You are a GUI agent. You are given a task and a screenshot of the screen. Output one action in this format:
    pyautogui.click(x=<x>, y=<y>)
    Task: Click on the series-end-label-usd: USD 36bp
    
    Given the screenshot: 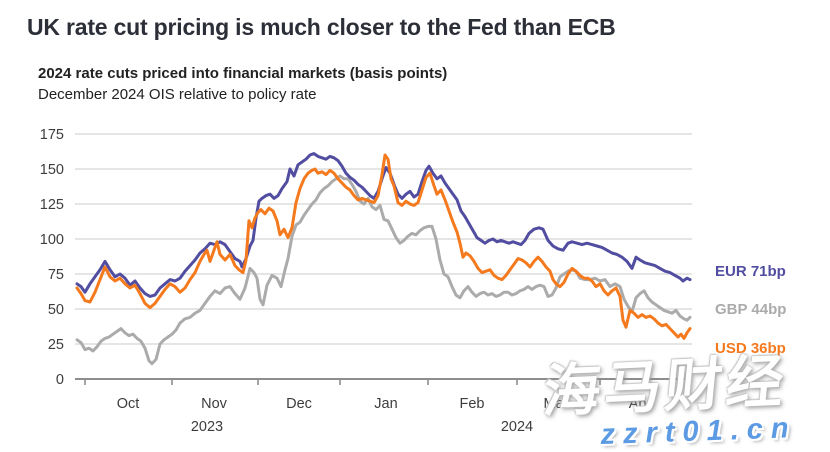 What is the action you would take?
    pyautogui.click(x=750, y=348)
    